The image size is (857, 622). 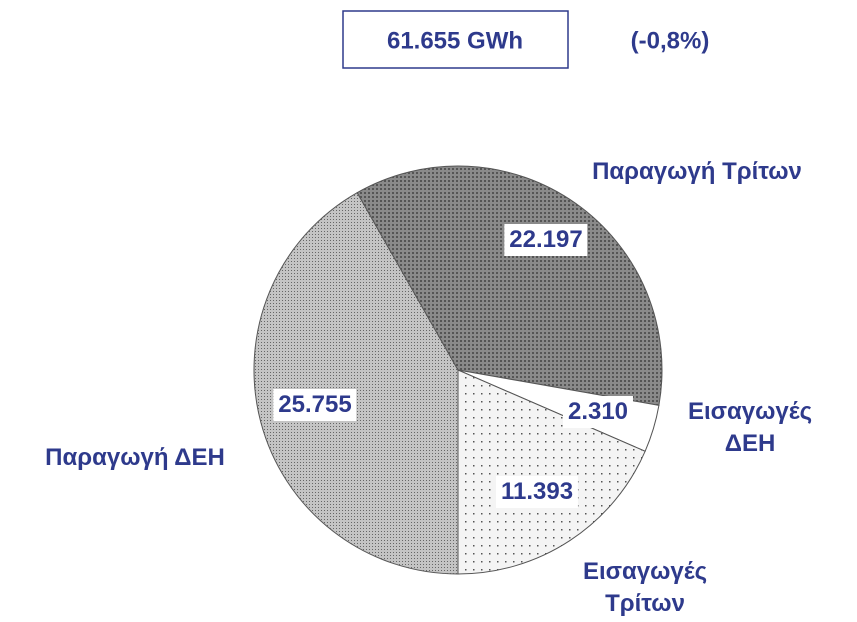 I want to click on chart-title: 61.655 GWh, so click(x=455, y=40).